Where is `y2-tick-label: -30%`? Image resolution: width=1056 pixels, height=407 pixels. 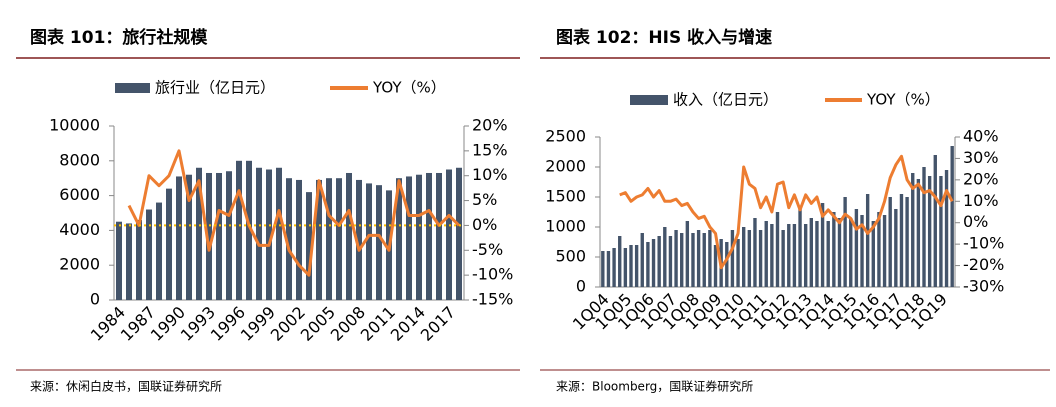
y2-tick-label: -30% is located at coordinates (983, 286).